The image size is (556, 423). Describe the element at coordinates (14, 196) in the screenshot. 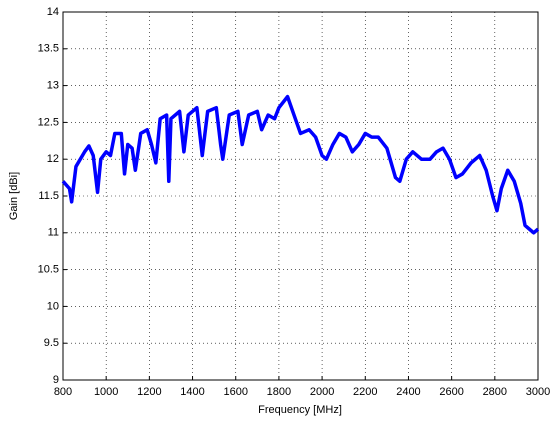

I see `y-axis-label: Gain [dBi]` at that location.